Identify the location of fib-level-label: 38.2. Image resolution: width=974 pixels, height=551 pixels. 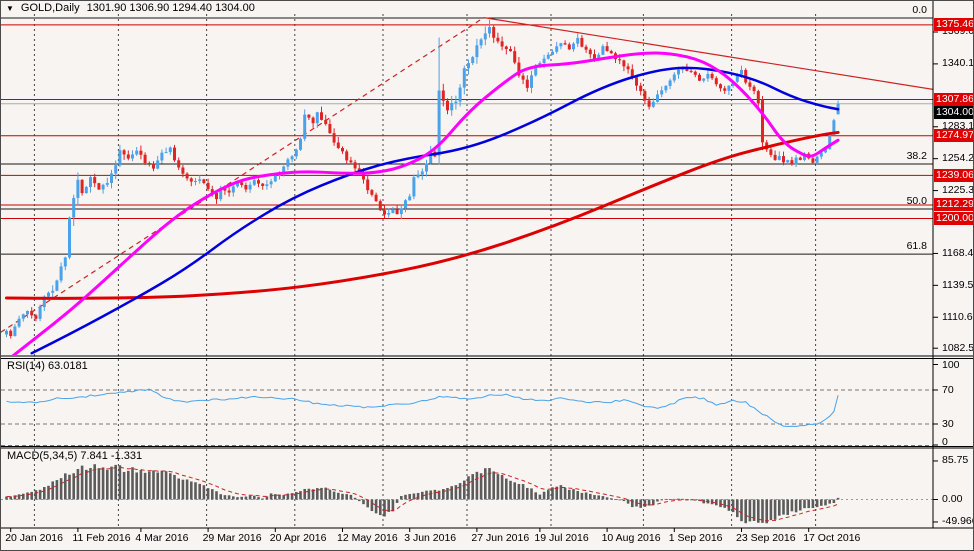
(916, 156).